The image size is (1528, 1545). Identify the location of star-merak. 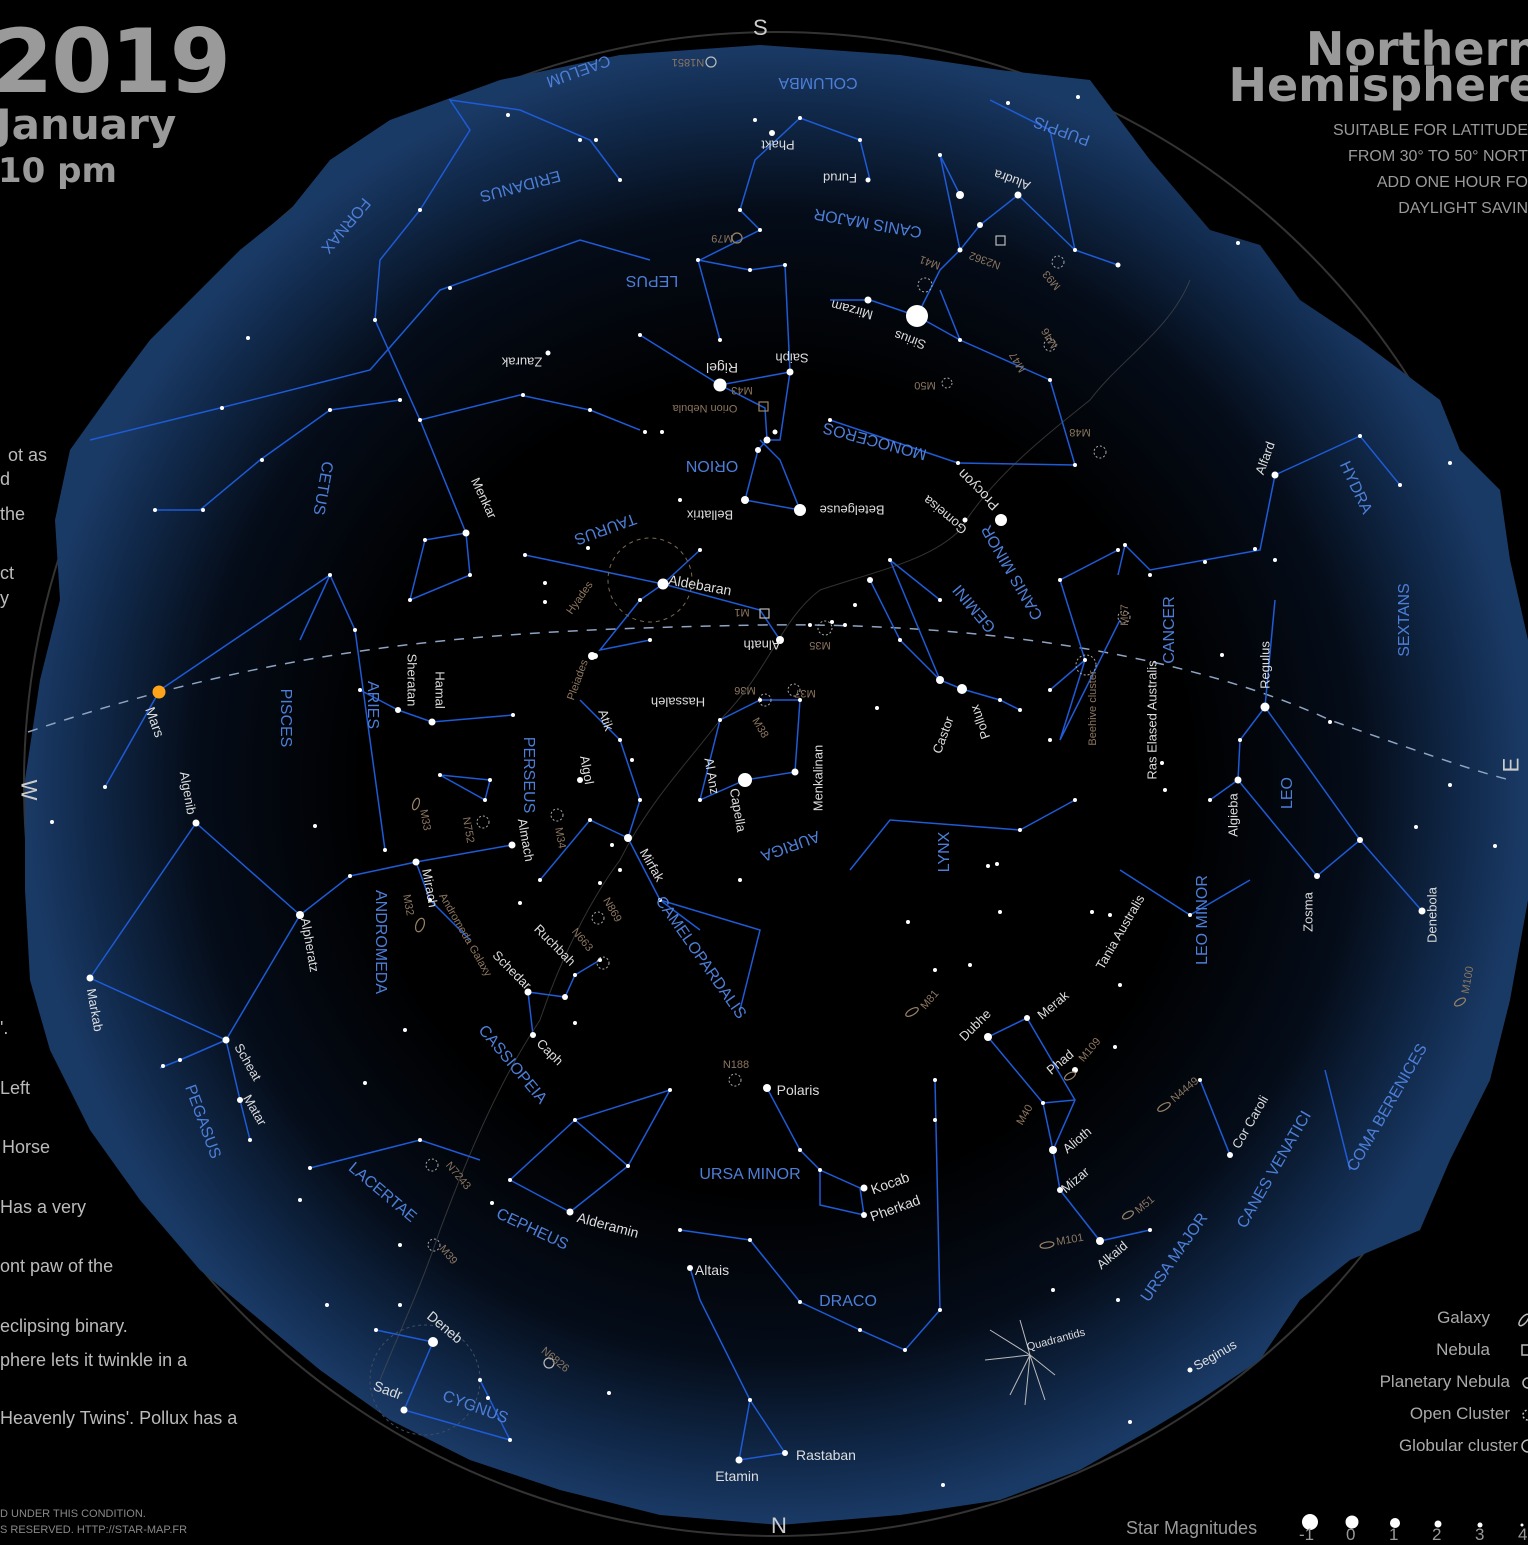
(1027, 1018).